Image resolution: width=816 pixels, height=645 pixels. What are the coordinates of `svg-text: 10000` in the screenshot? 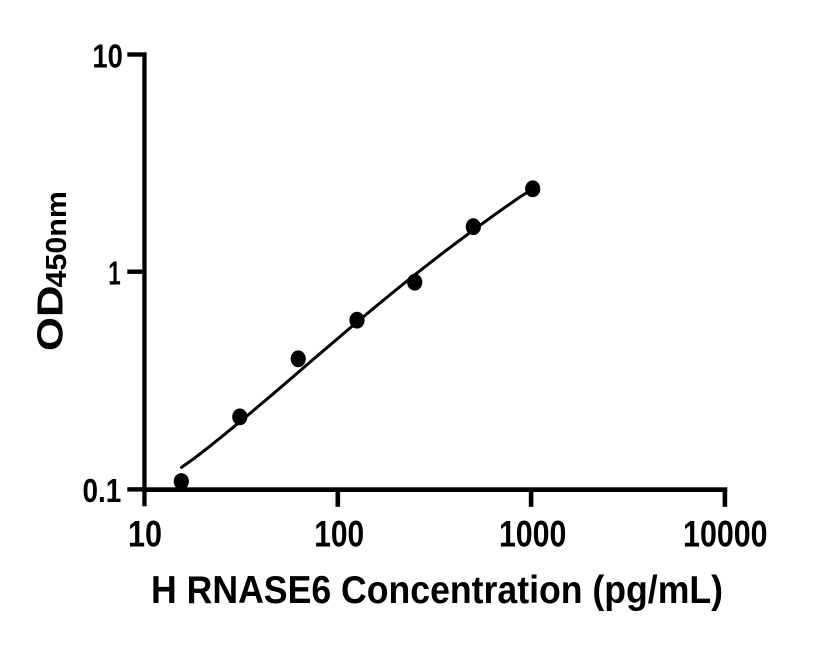 It's located at (725, 533).